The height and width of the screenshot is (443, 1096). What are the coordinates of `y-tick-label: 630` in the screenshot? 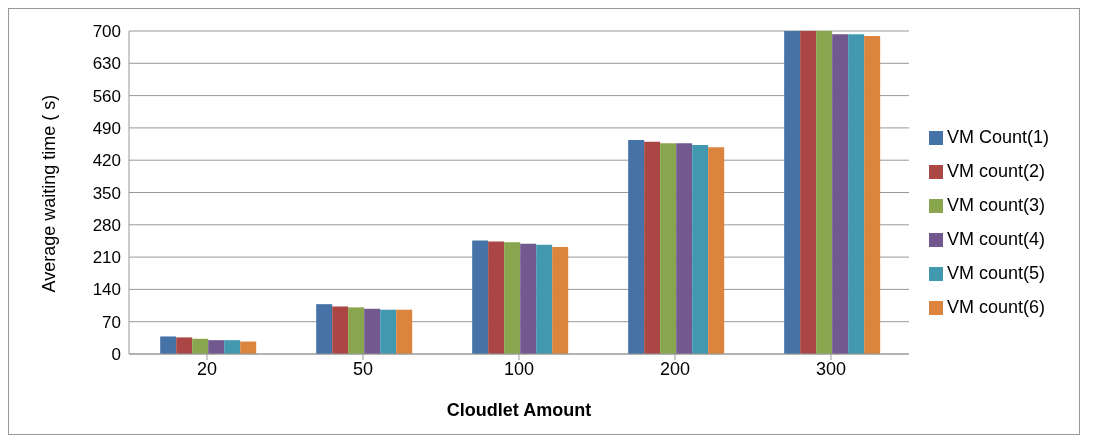 It's located at (106, 64).